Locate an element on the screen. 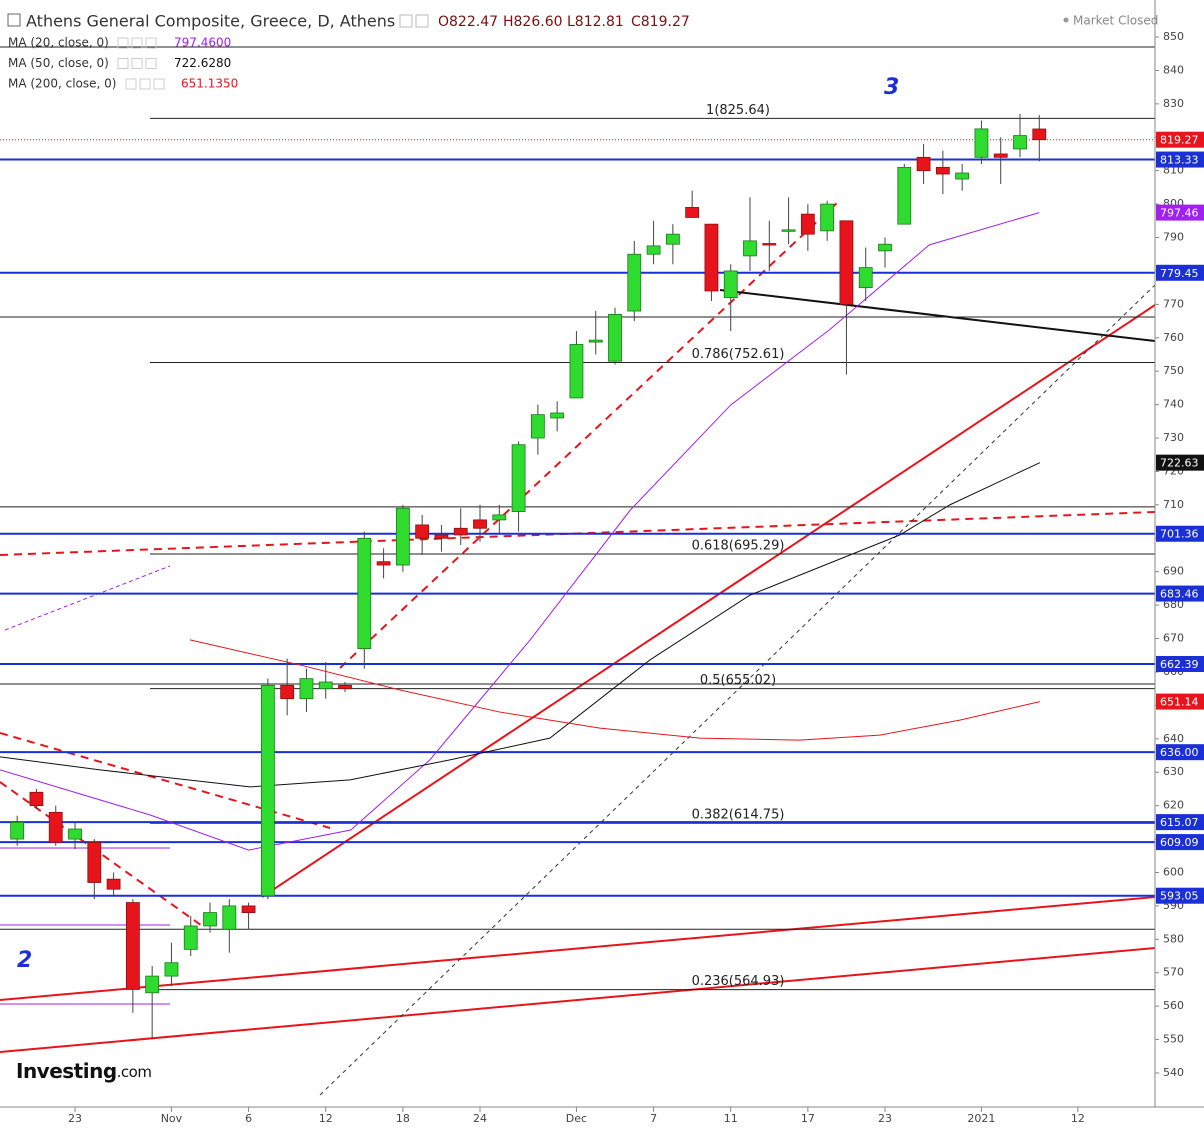  wave-label: 3 is located at coordinates (891, 87).